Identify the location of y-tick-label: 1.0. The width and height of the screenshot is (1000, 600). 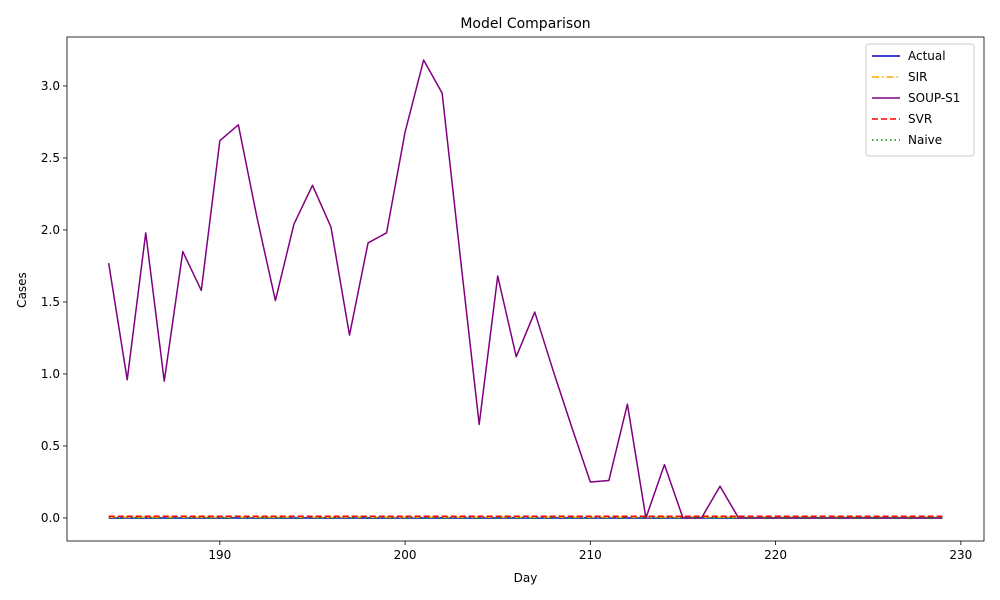
(50, 374).